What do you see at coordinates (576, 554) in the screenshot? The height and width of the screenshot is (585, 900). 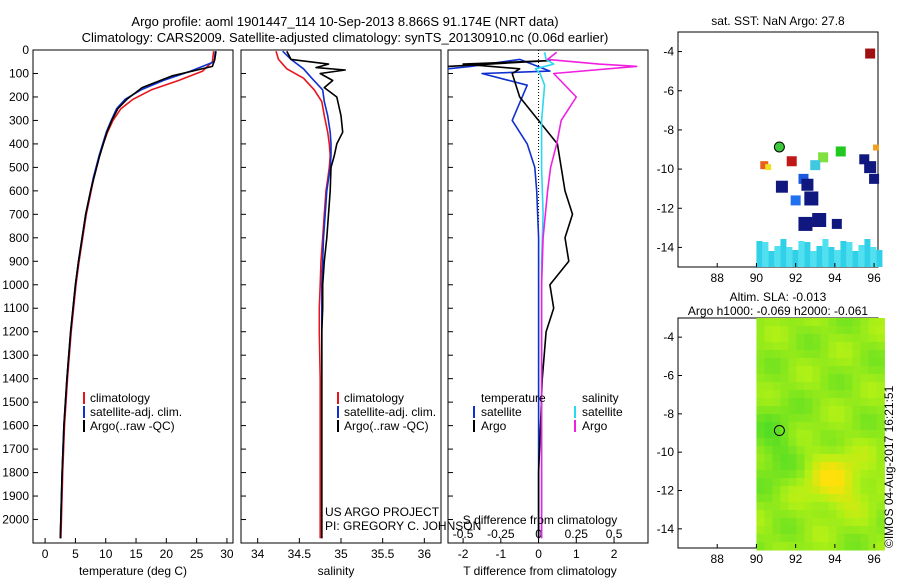 I see `x-tick-label: 1` at bounding box center [576, 554].